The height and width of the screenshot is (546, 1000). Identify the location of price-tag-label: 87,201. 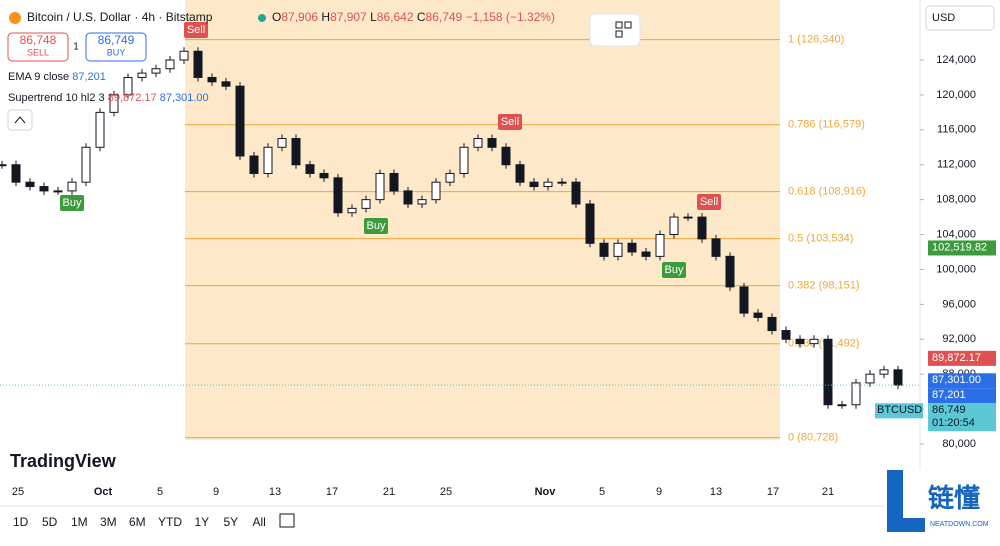
(949, 395).